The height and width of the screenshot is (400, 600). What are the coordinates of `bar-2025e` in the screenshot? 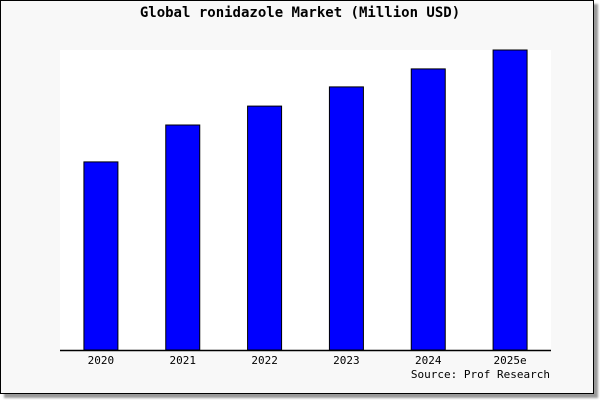 It's located at (510, 200).